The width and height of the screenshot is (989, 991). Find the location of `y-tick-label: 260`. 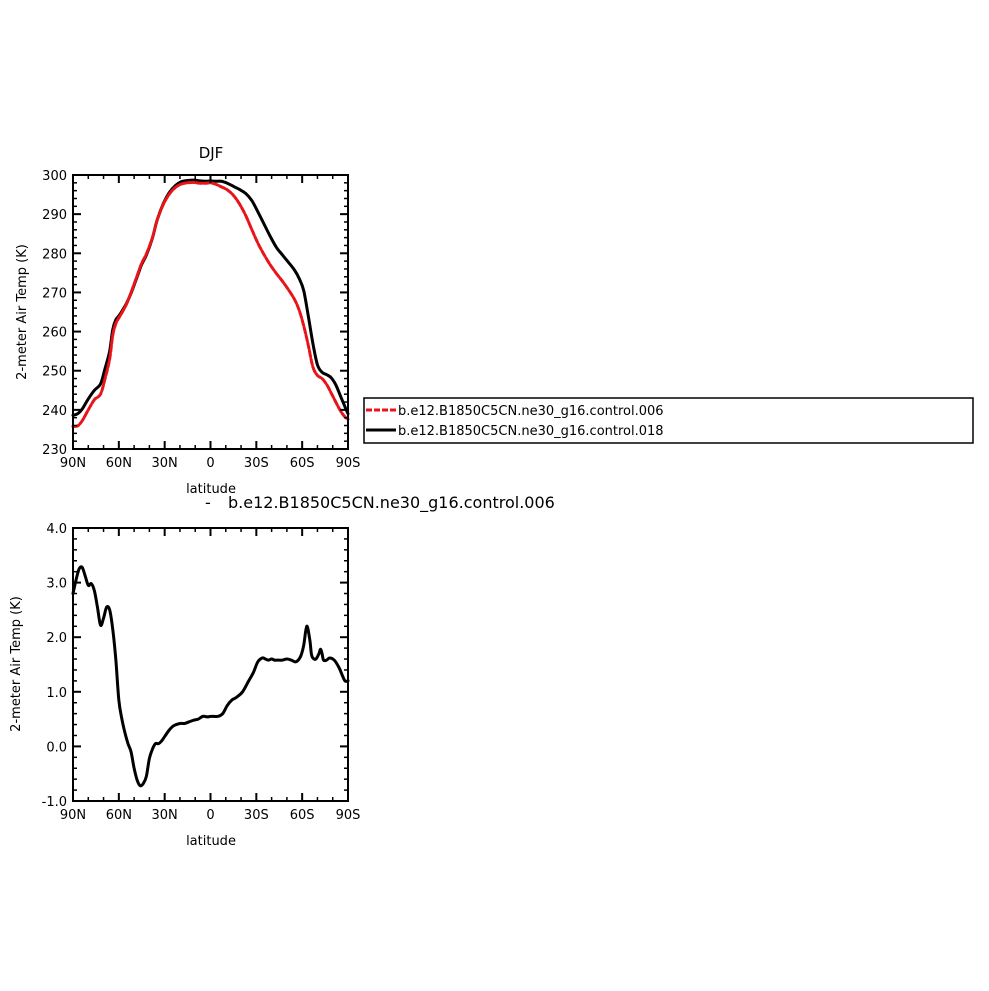

y-tick-label: 260 is located at coordinates (54, 333).